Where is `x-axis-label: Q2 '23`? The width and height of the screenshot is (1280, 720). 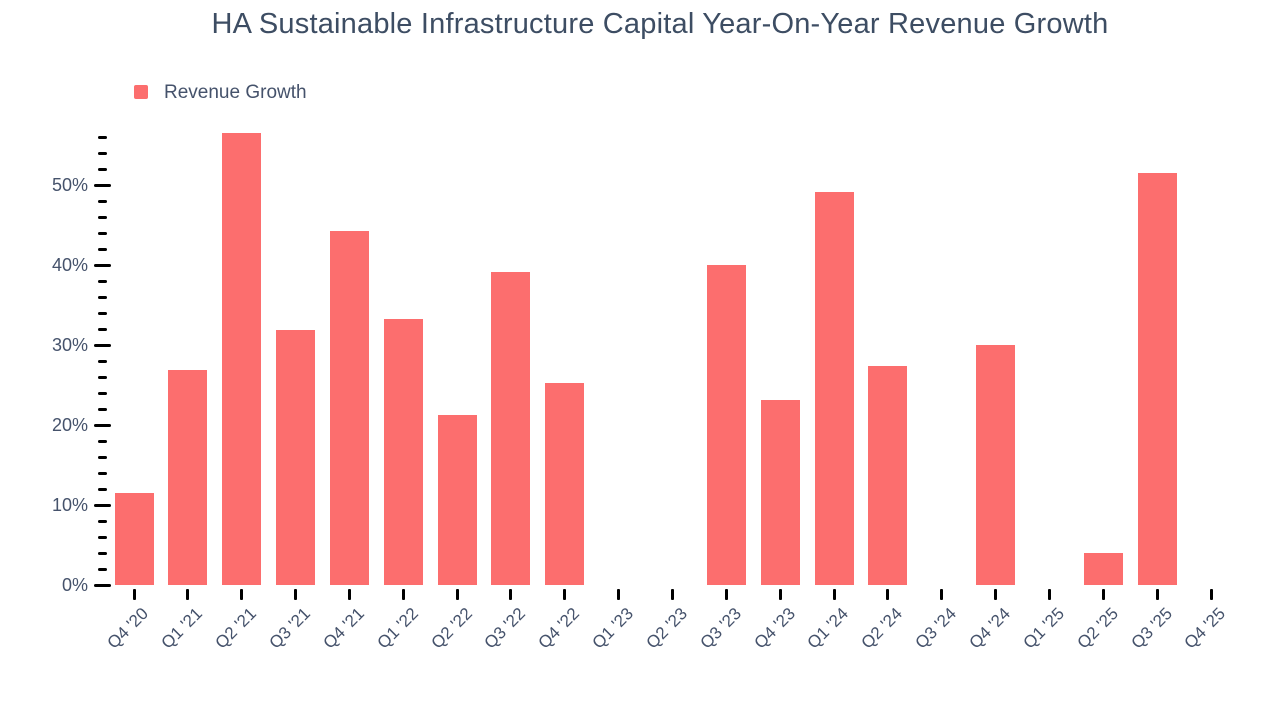 x-axis-label: Q2 '23 is located at coordinates (666, 628).